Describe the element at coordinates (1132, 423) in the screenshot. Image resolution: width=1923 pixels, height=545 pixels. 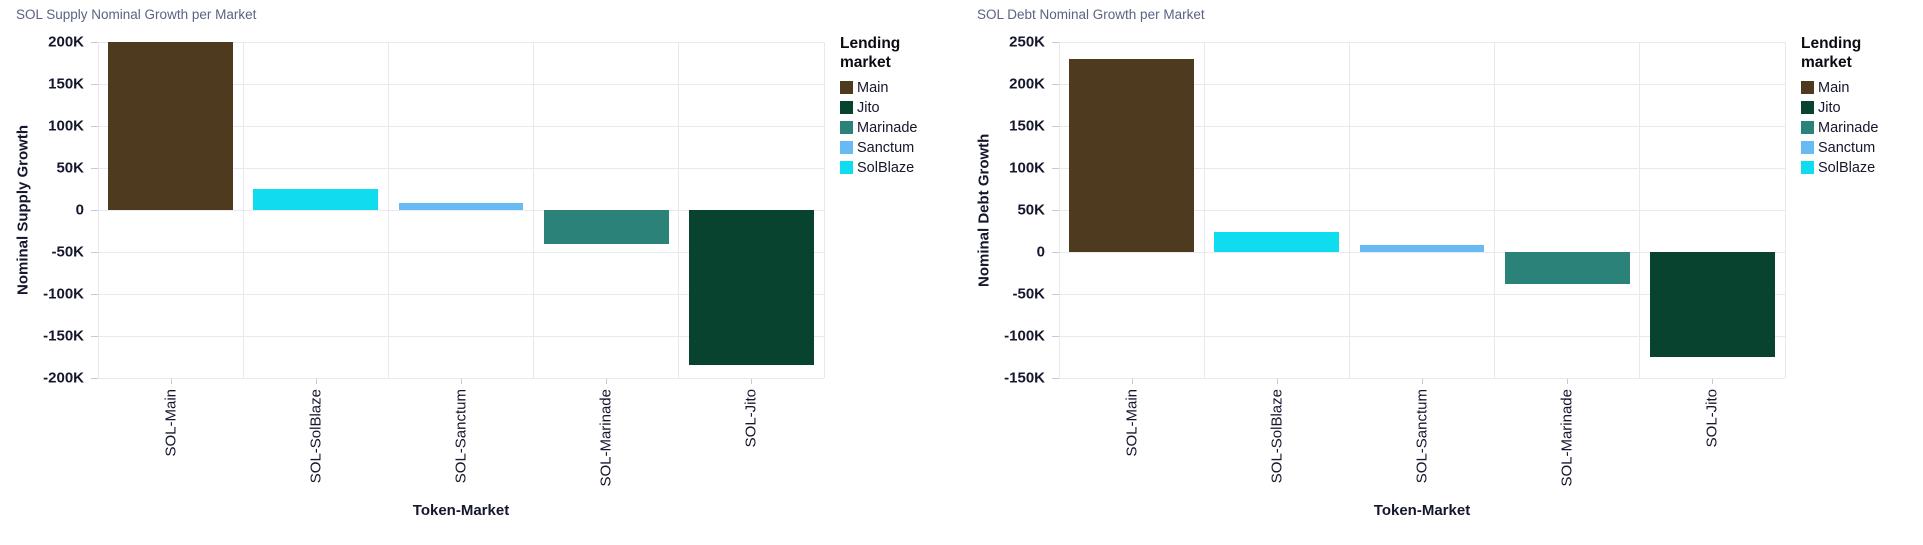
I see `x-tick-label: SOL-Main` at that location.